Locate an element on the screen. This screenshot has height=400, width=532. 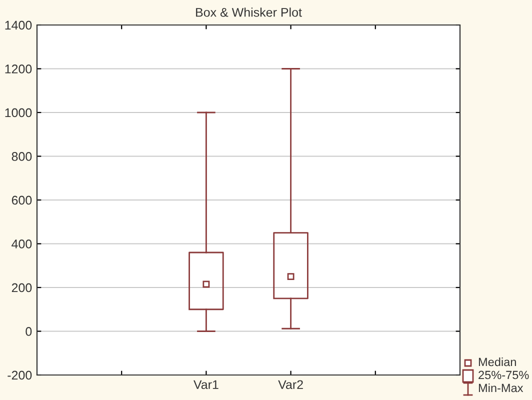
y-tick-label: 800 is located at coordinates (22, 156).